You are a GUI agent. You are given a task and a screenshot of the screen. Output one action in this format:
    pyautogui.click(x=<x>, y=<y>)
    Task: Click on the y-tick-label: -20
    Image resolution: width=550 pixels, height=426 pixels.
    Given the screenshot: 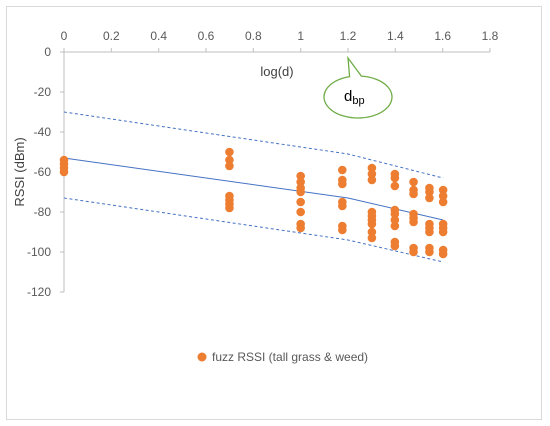 What is the action you would take?
    pyautogui.click(x=43, y=92)
    